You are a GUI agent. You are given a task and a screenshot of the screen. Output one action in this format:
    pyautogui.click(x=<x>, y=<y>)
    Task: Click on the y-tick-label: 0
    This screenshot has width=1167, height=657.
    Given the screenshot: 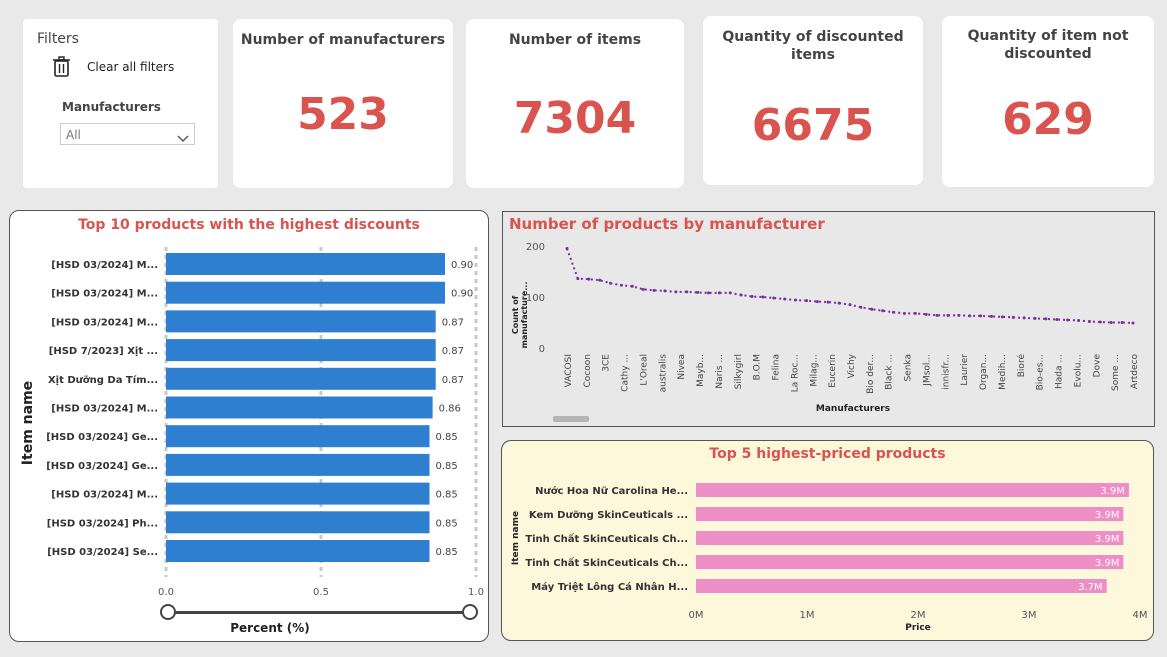 What is the action you would take?
    pyautogui.click(x=542, y=349)
    